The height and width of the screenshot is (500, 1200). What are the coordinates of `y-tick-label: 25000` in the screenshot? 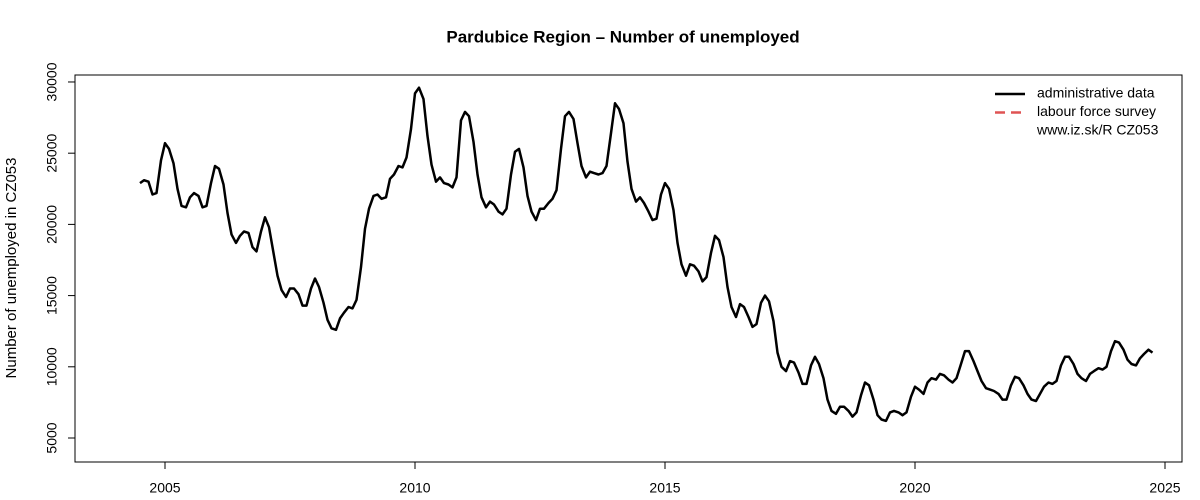 It's located at (52, 153).